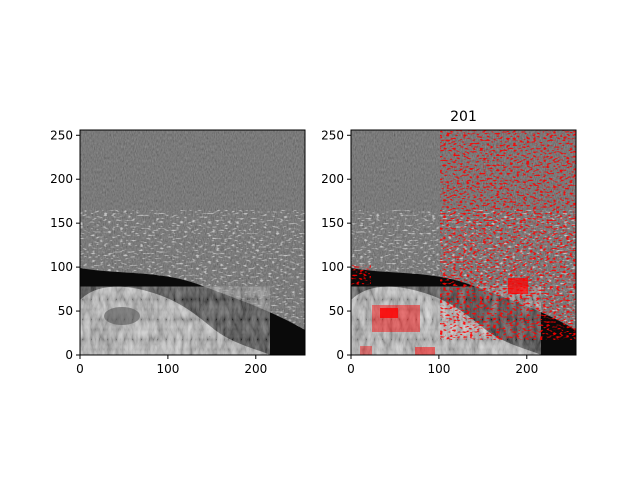 Image resolution: width=640 pixels, height=480 pixels. I want to click on right-panel-title: 201, so click(463, 117).